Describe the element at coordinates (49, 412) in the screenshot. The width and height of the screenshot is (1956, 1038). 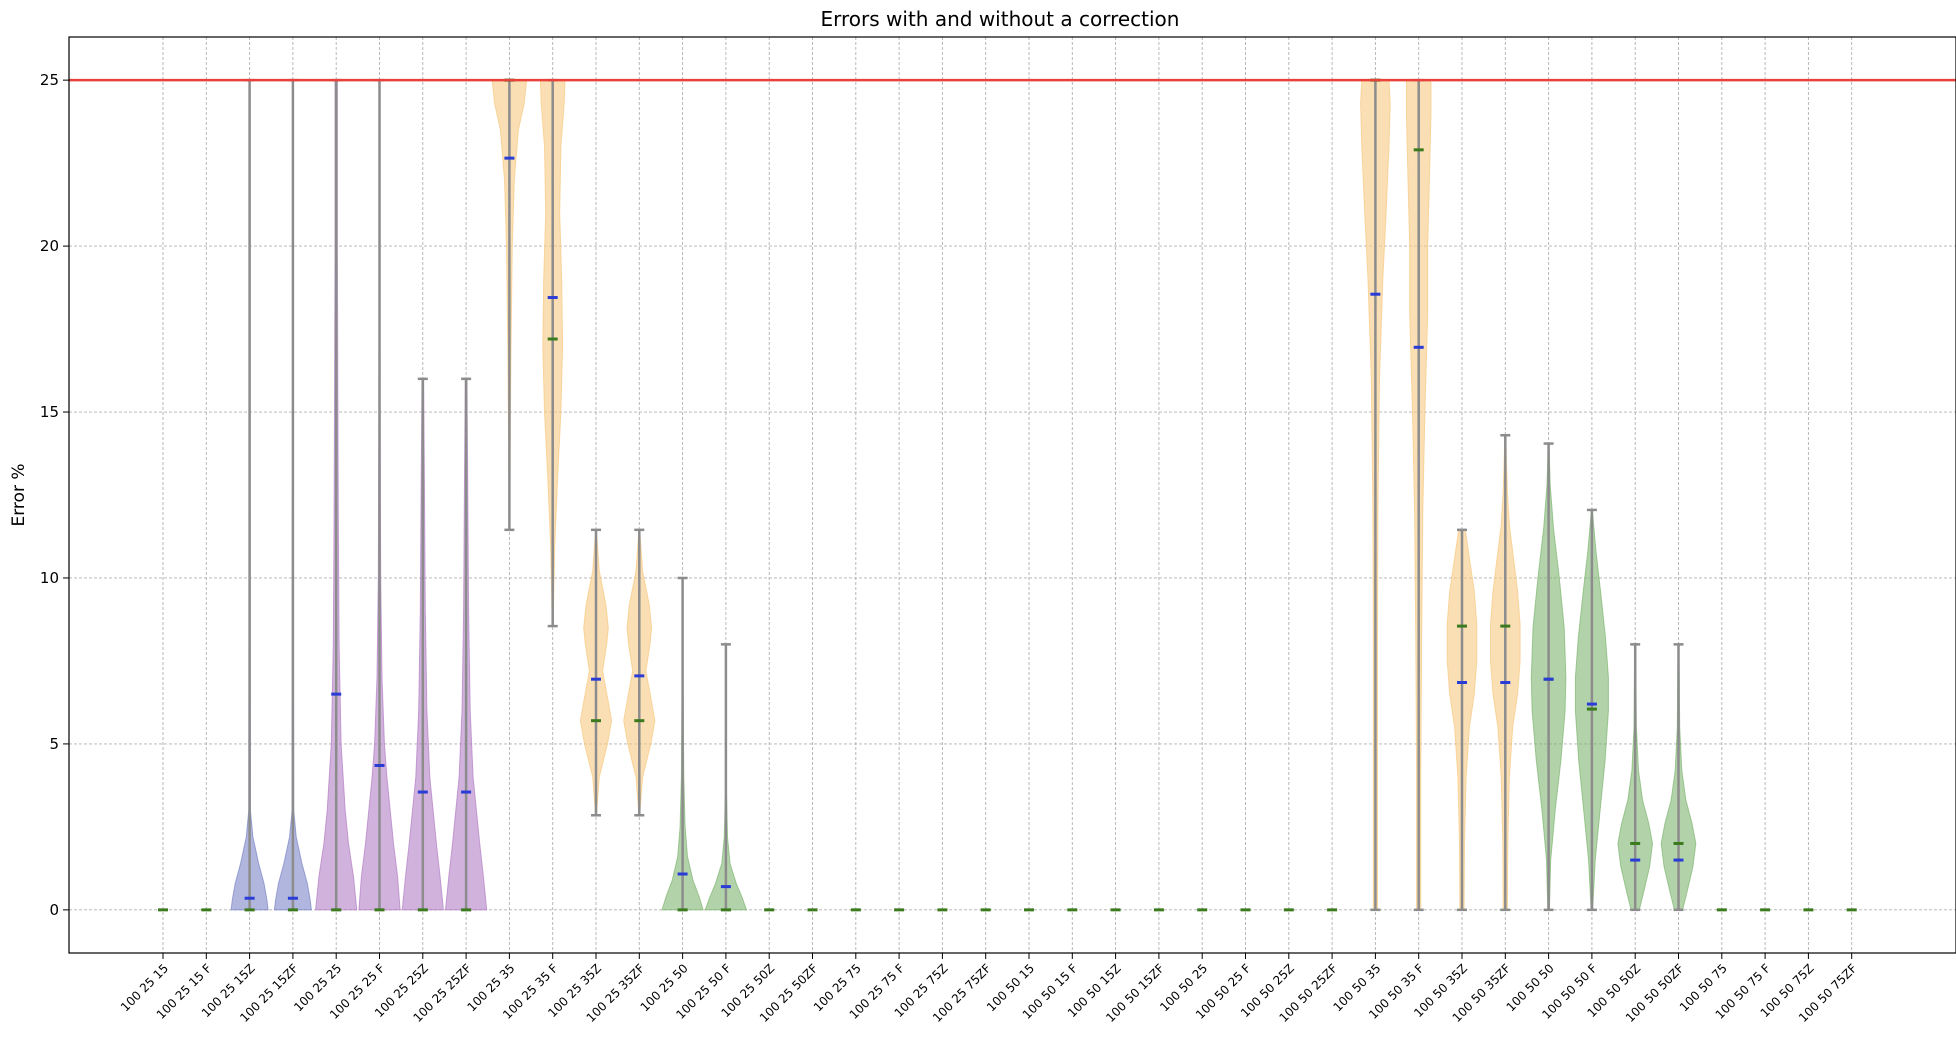
I see `y-tick-label: 15` at that location.